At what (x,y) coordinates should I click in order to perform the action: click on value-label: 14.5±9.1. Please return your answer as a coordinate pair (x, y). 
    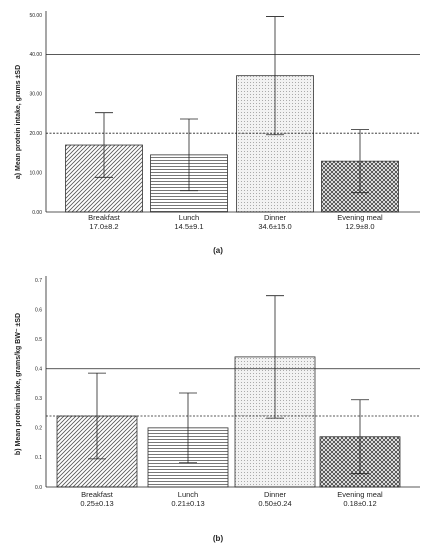
    Looking at the image, I should click on (188, 226).